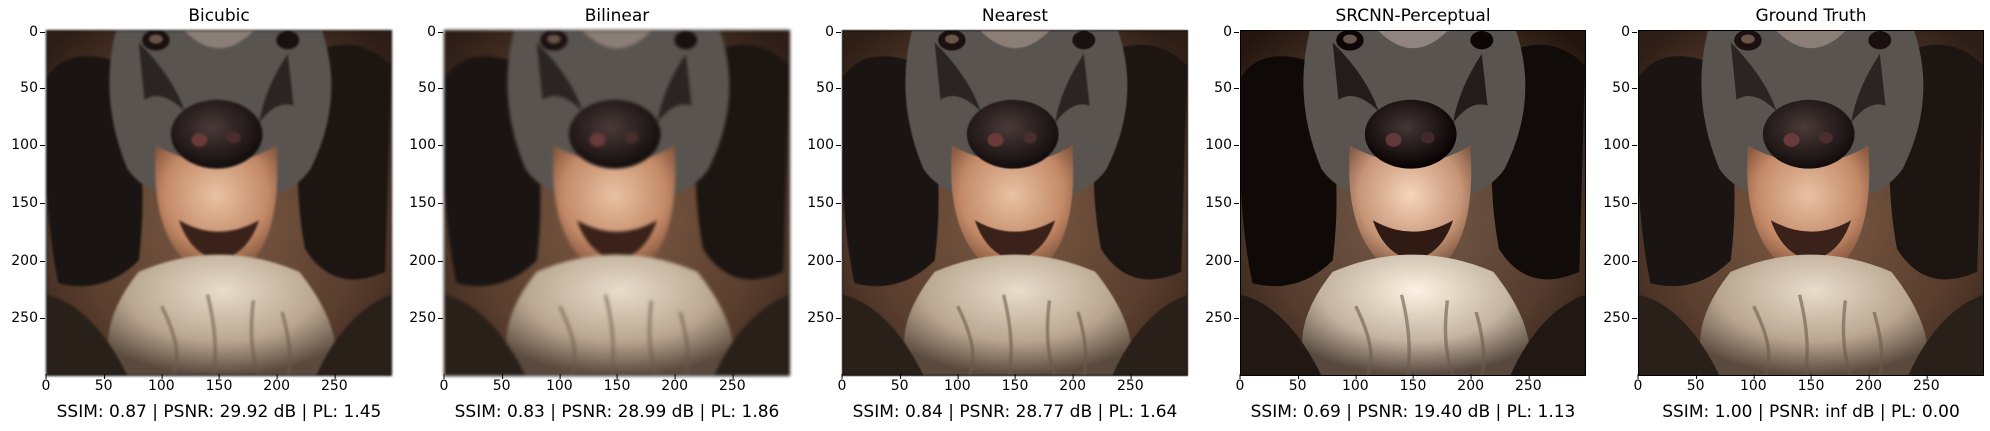  I want to click on metrics-caption: SSIM: 1.00 | PSNR: inf dB | PL: 0.00, so click(1811, 412).